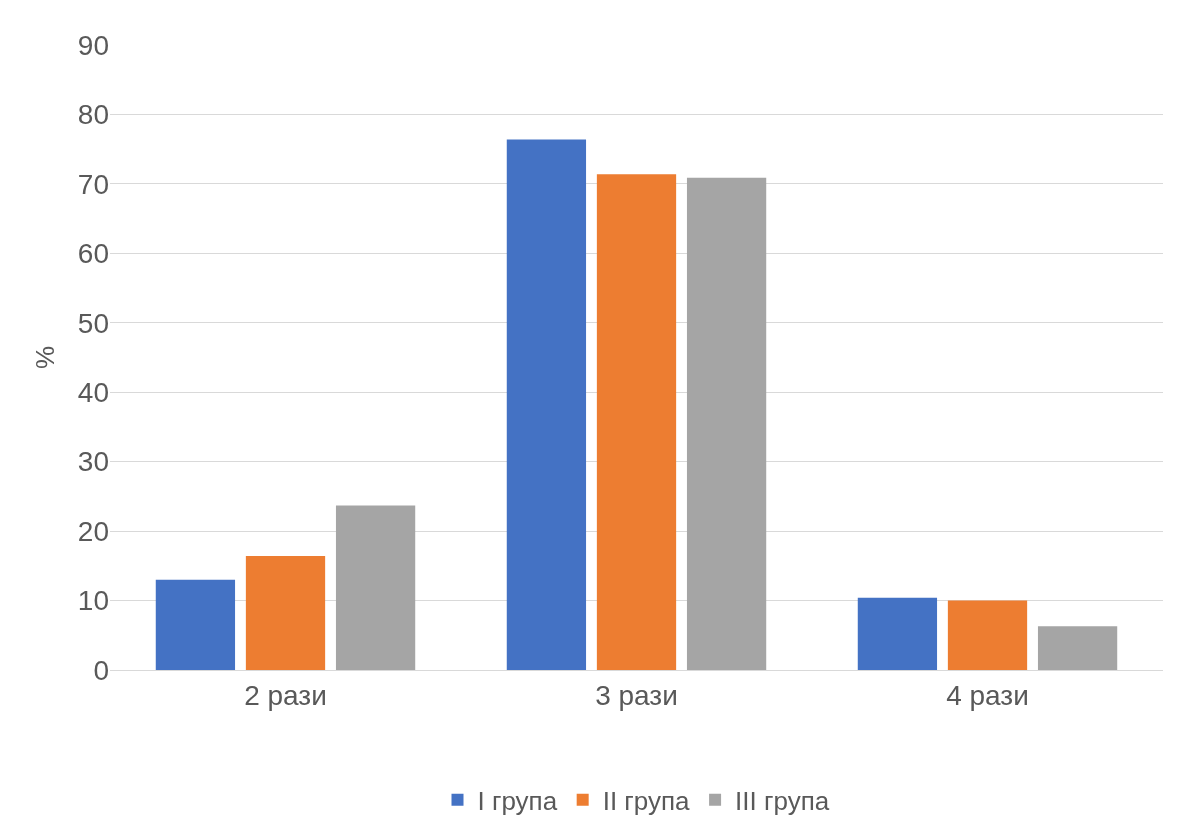  What do you see at coordinates (93, 184) in the screenshot?
I see `y-tick-label: 70` at bounding box center [93, 184].